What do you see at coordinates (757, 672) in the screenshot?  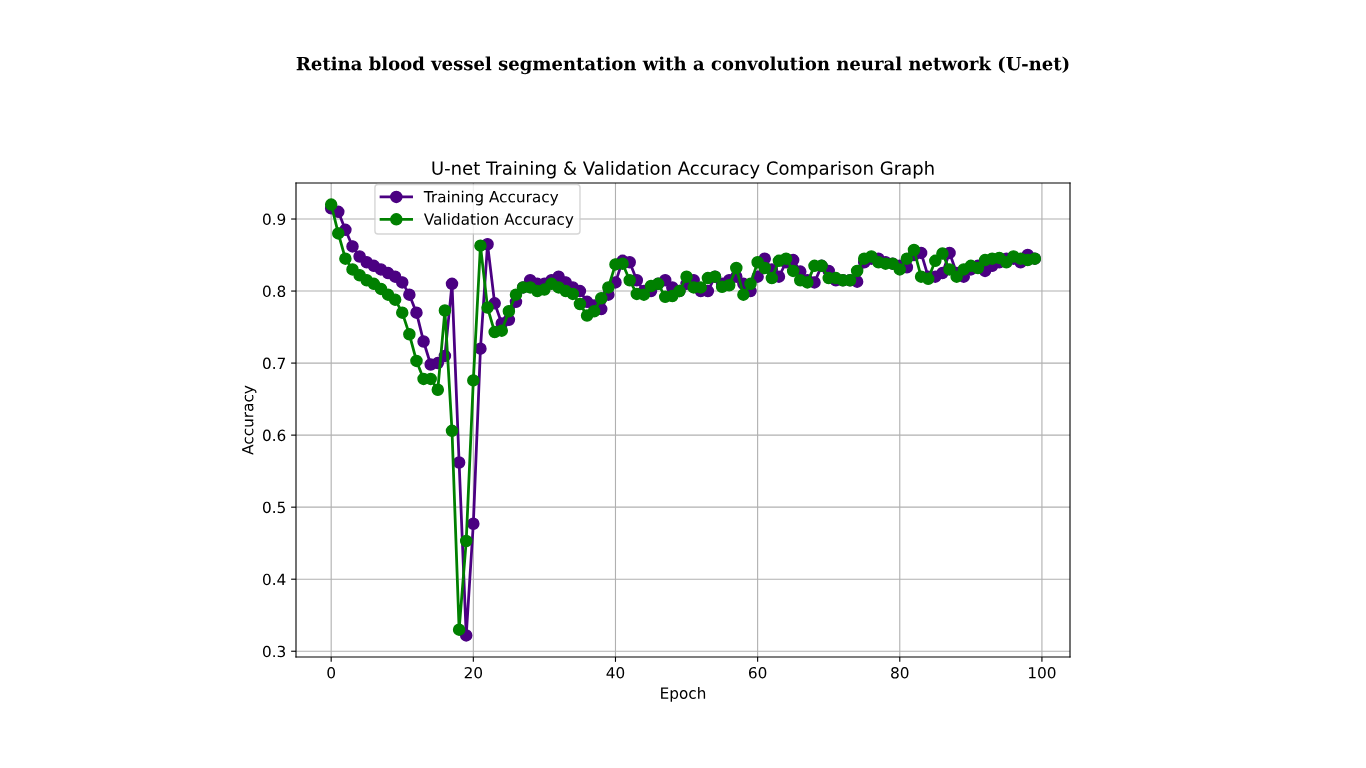 I see `x-tick-label: 60` at bounding box center [757, 672].